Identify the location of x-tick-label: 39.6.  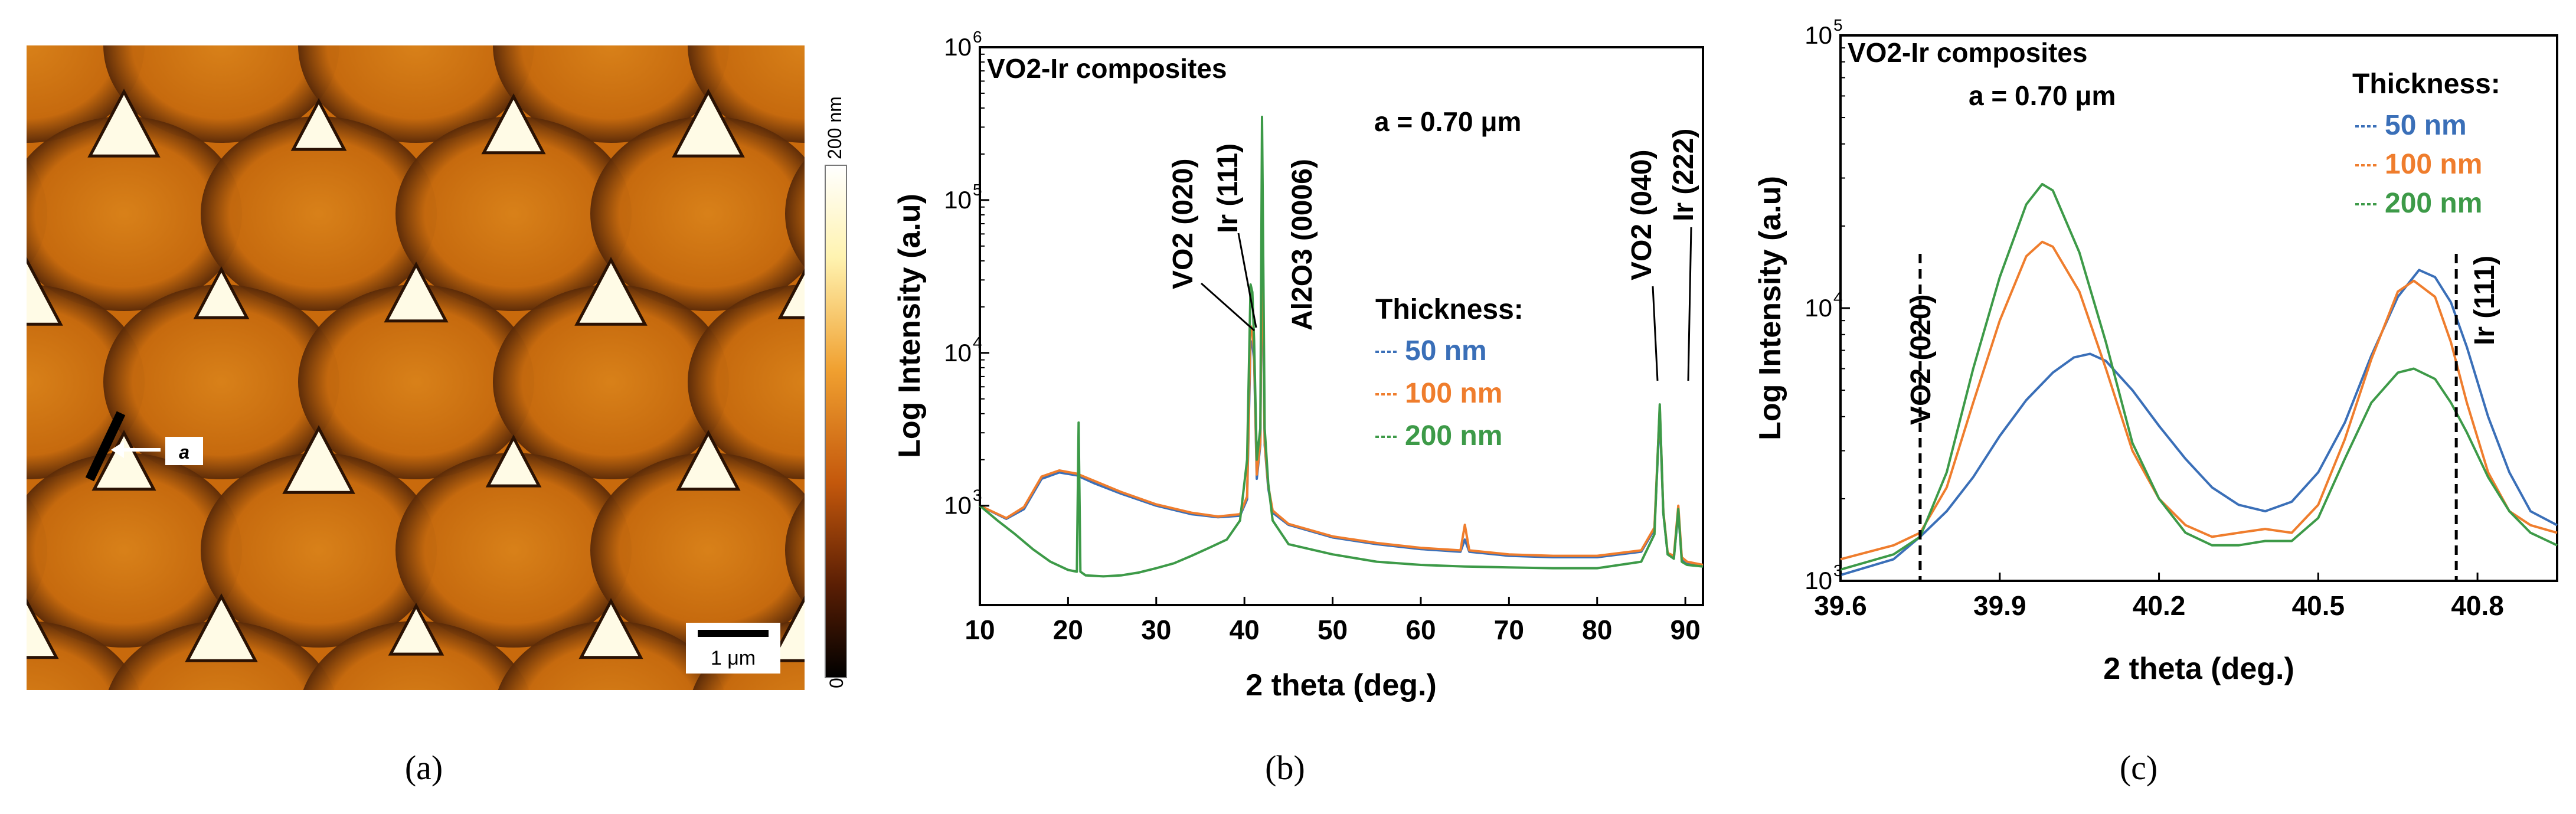
(1840, 606).